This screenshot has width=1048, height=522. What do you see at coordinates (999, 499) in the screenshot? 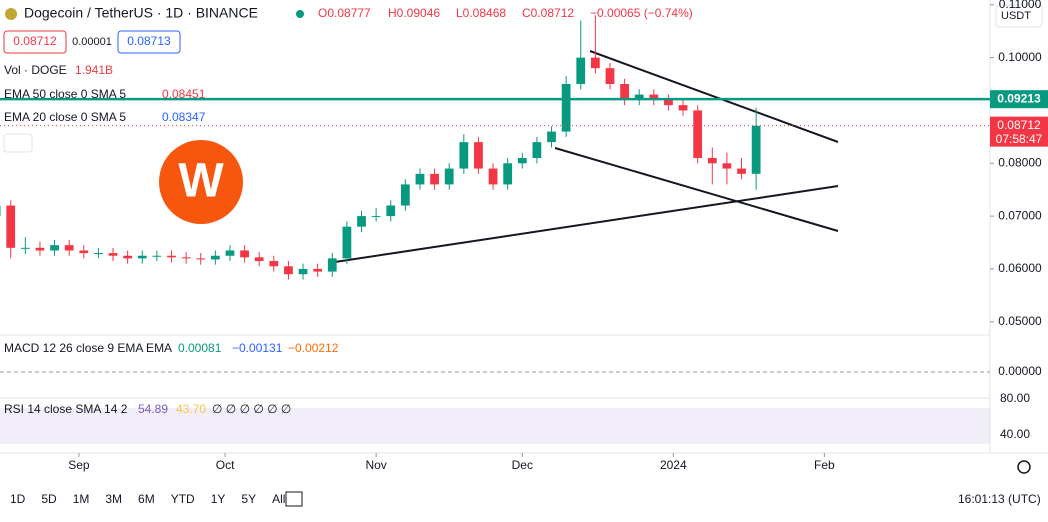
I see `clock: 16:01:13 (UTC)` at bounding box center [999, 499].